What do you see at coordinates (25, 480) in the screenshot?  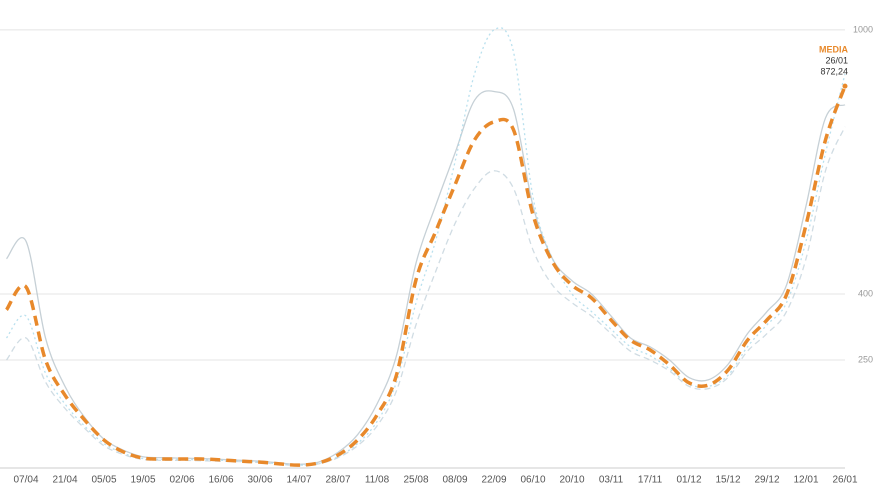 I see `x-tick-label: 07/04` at bounding box center [25, 480].